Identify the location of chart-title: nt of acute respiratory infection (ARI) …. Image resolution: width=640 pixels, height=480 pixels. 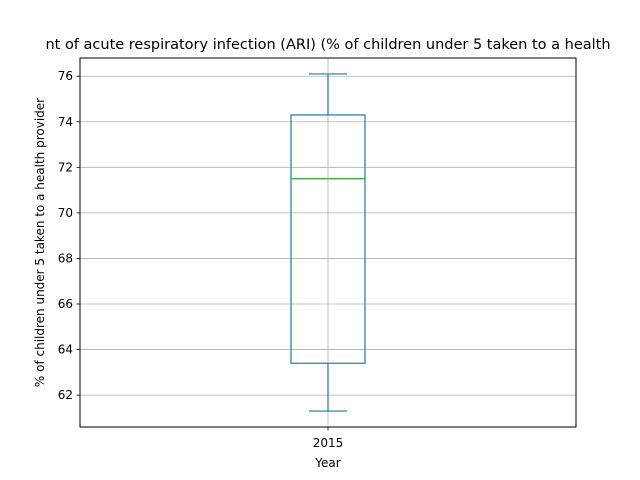
(327, 45).